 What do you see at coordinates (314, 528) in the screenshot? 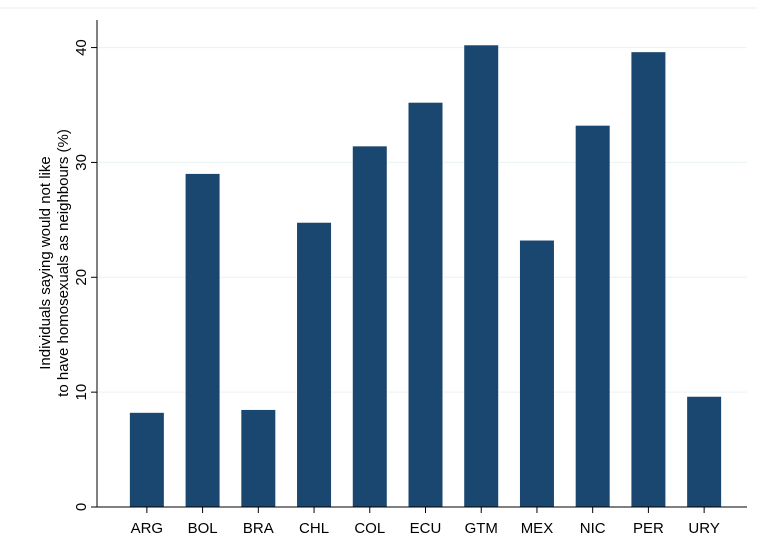
I see `x-tick-label: CHL` at bounding box center [314, 528].